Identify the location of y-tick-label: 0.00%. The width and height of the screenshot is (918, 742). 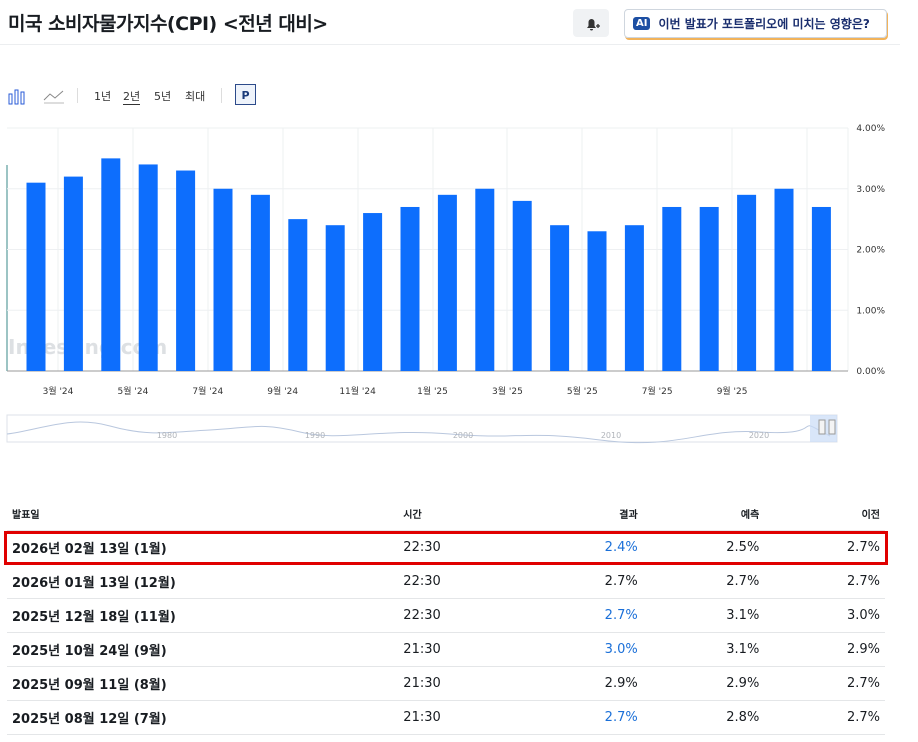
(870, 372).